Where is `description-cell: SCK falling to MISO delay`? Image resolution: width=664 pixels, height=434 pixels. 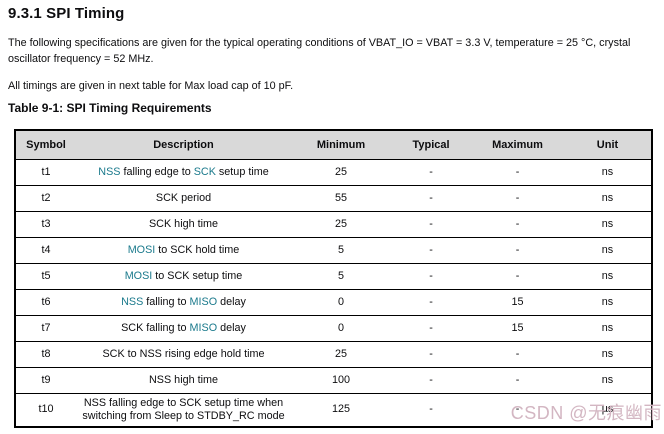 description-cell: SCK falling to MISO delay is located at coordinates (183, 328).